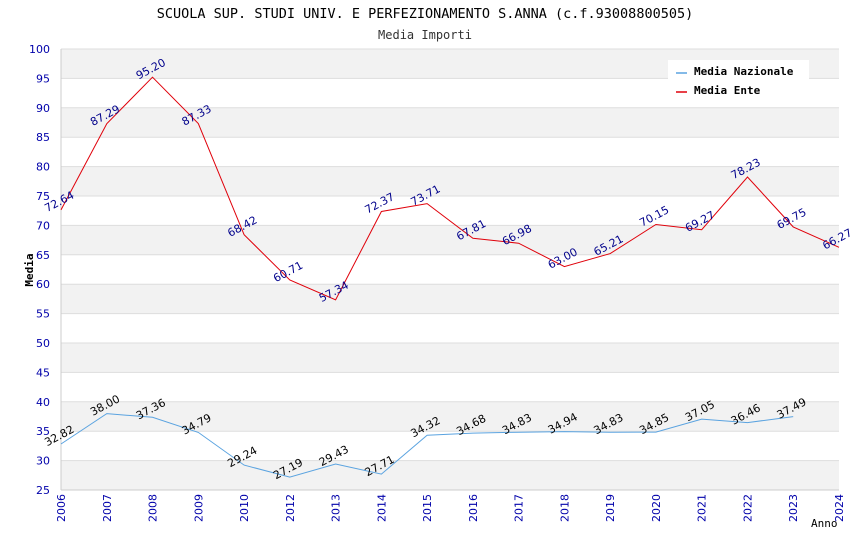  Describe the element at coordinates (702, 508) in the screenshot. I see `x-tick-label: 2021` at that location.